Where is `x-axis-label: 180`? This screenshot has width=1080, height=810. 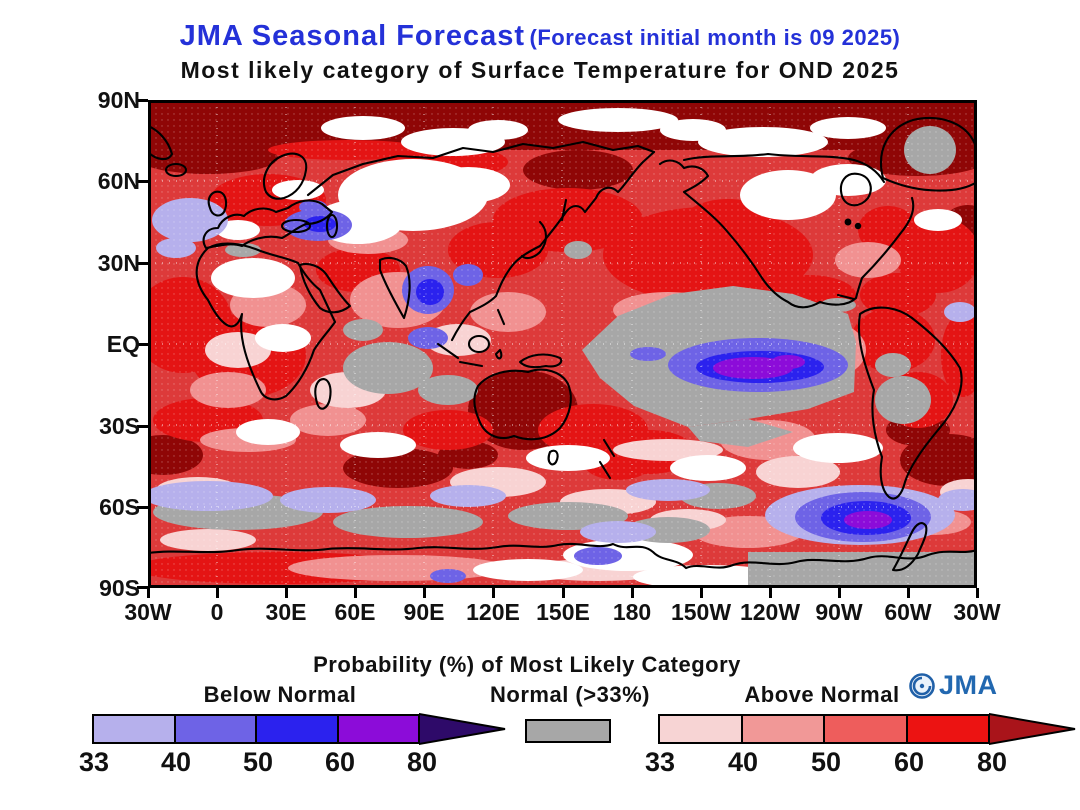 x-axis-label: 180 is located at coordinates (632, 612).